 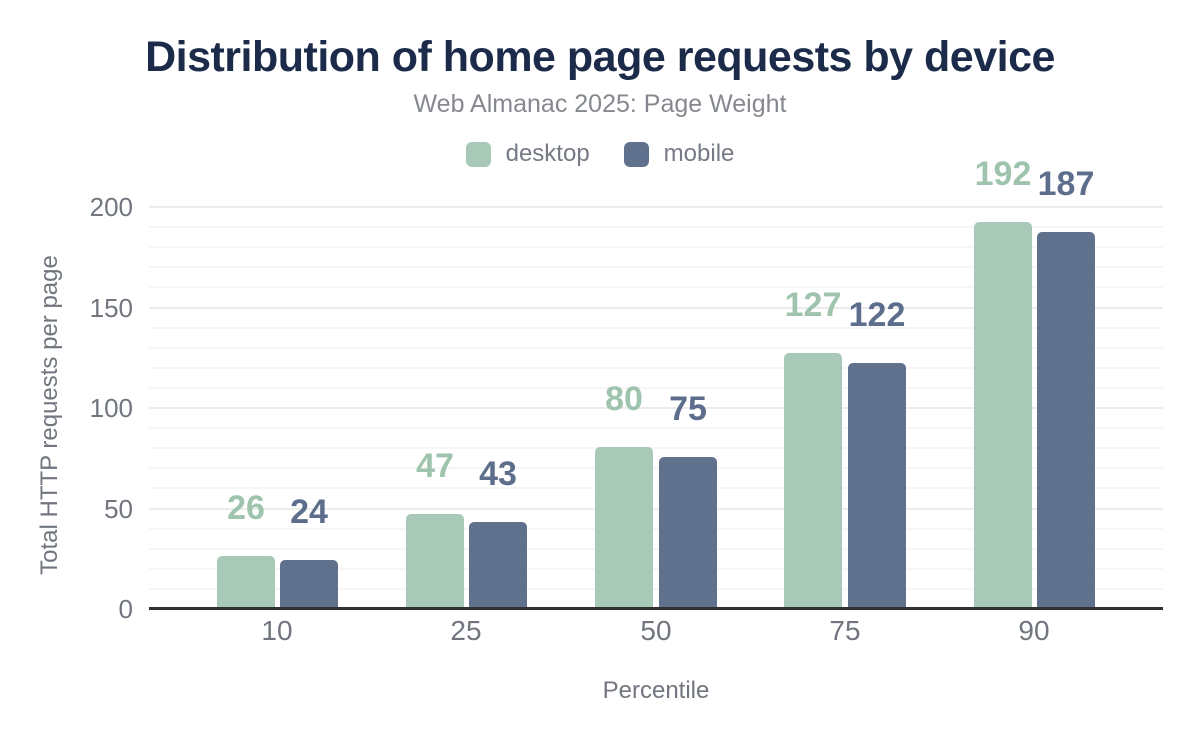 I want to click on bar-desktop-p50, so click(x=624, y=527).